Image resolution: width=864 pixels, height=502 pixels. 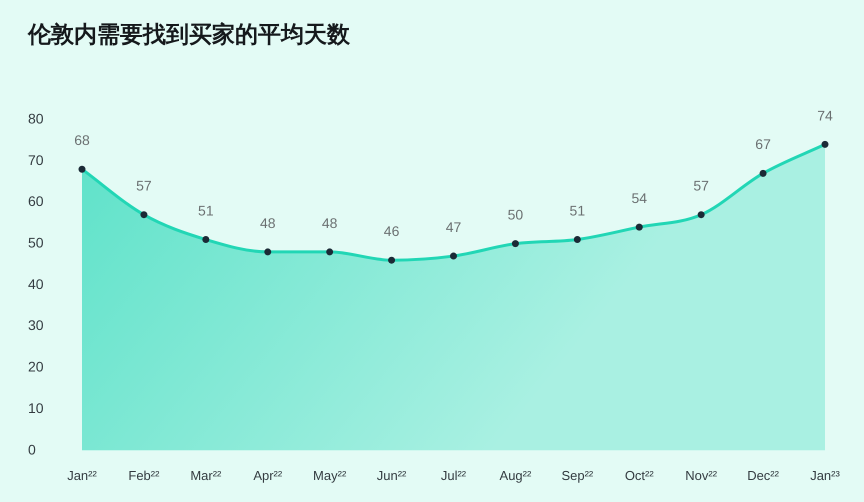 I want to click on x-tick-label: Feb²², so click(x=144, y=475).